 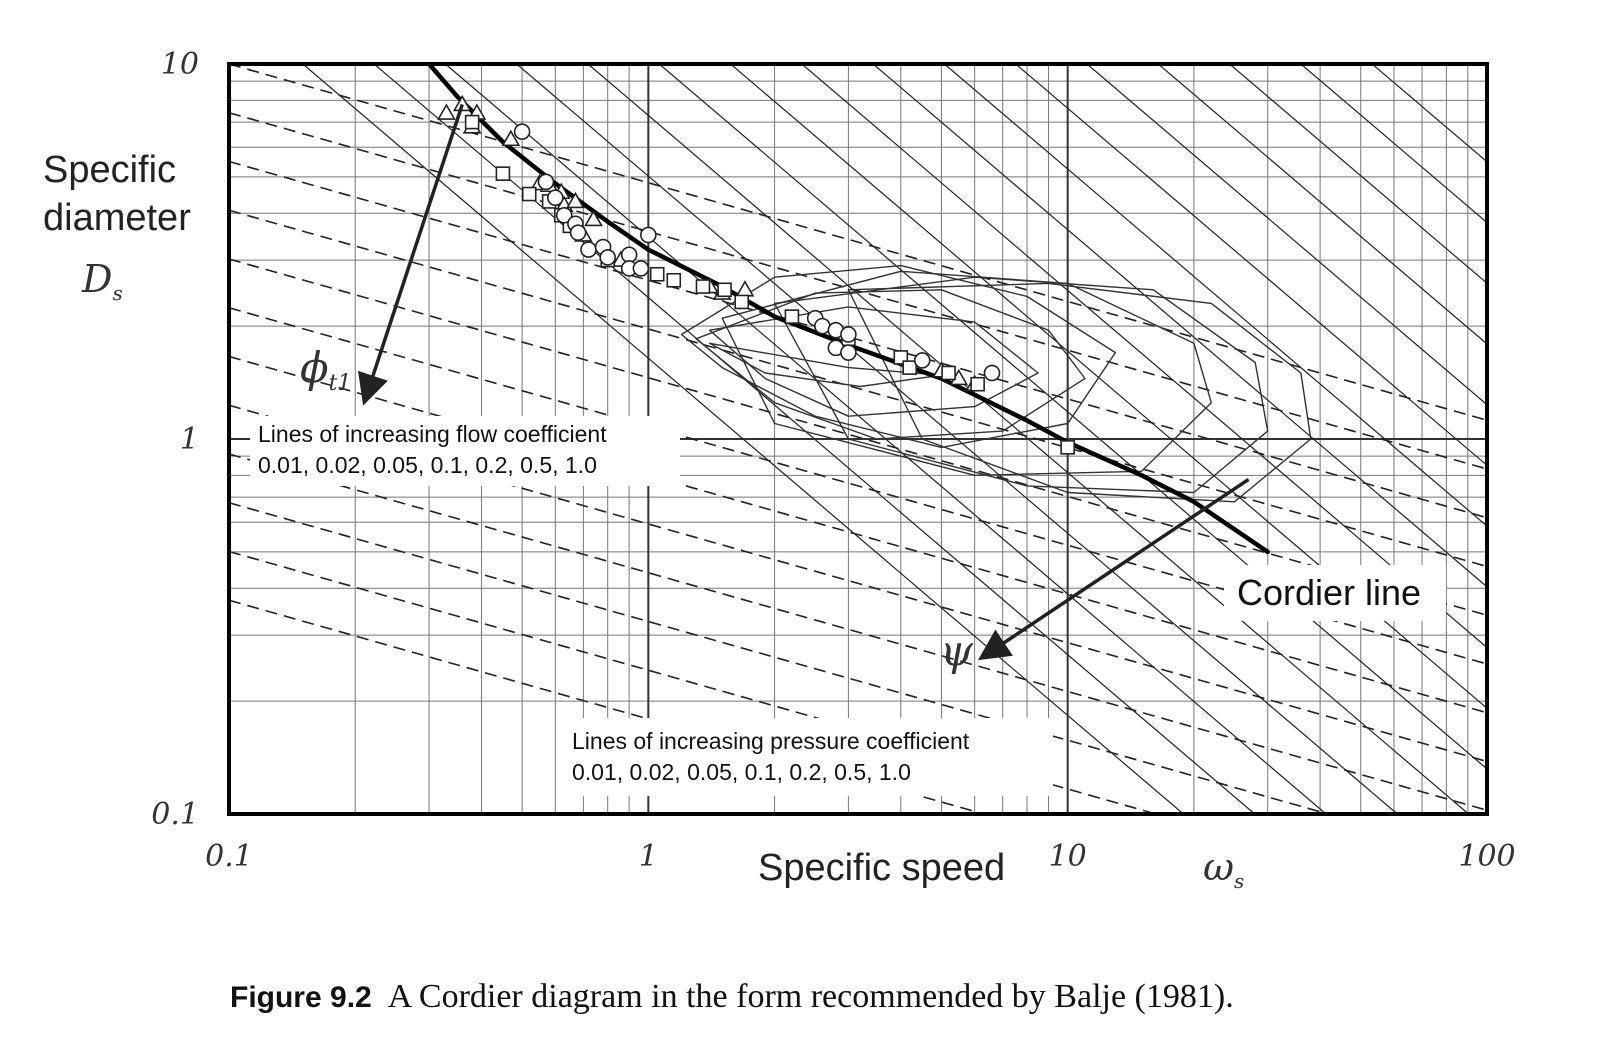 I want to click on y-tick-label: 1, so click(x=189, y=439).